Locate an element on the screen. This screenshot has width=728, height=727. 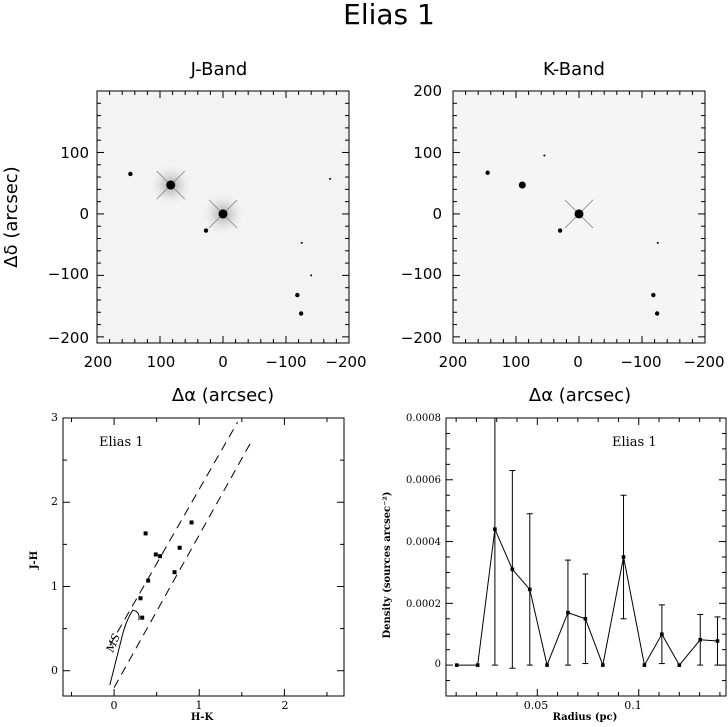
density-ytick-label: 0 is located at coordinates (438, 664).